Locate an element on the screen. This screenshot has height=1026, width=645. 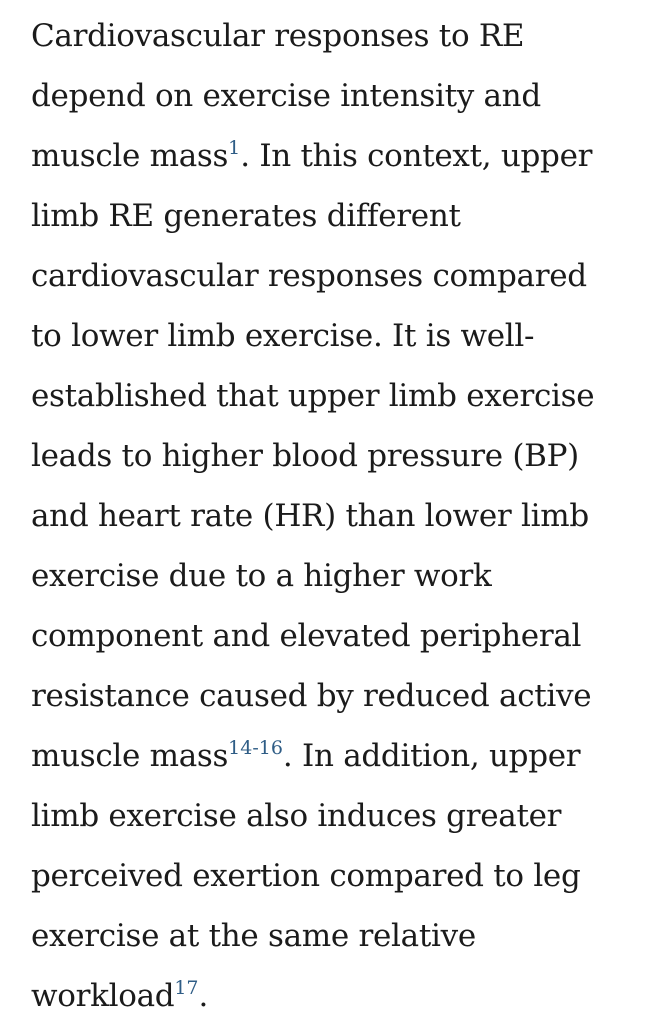
text-line: muscle mass14-16. In addition, upper is located at coordinates (337, 756).